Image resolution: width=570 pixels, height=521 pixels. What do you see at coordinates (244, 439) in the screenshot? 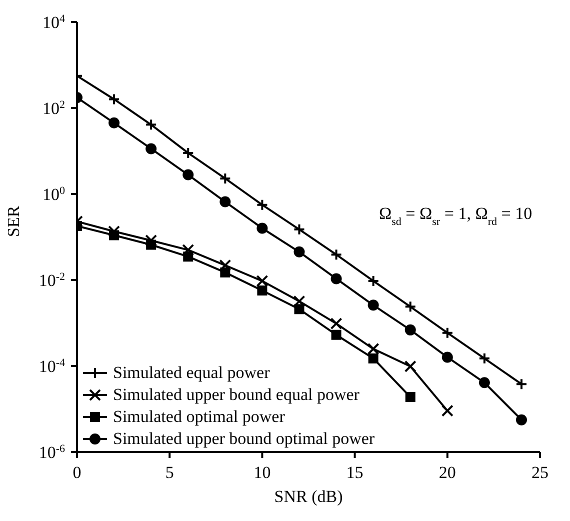
I see `legend-label: Simulated upper bound optimal power` at bounding box center [244, 439].